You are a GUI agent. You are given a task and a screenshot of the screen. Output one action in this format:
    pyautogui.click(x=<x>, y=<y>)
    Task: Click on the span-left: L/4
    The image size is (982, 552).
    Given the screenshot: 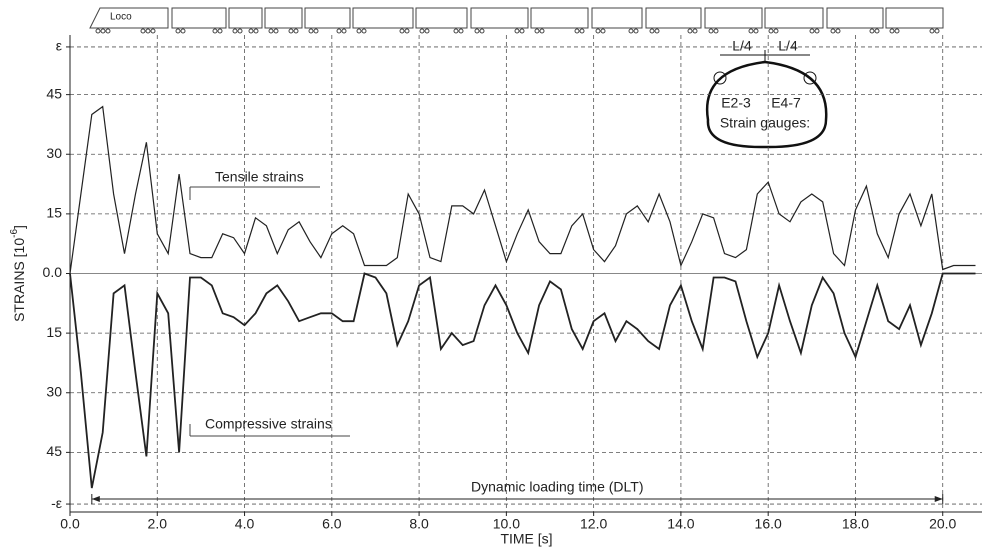 What is the action you would take?
    pyautogui.click(x=742, y=46)
    